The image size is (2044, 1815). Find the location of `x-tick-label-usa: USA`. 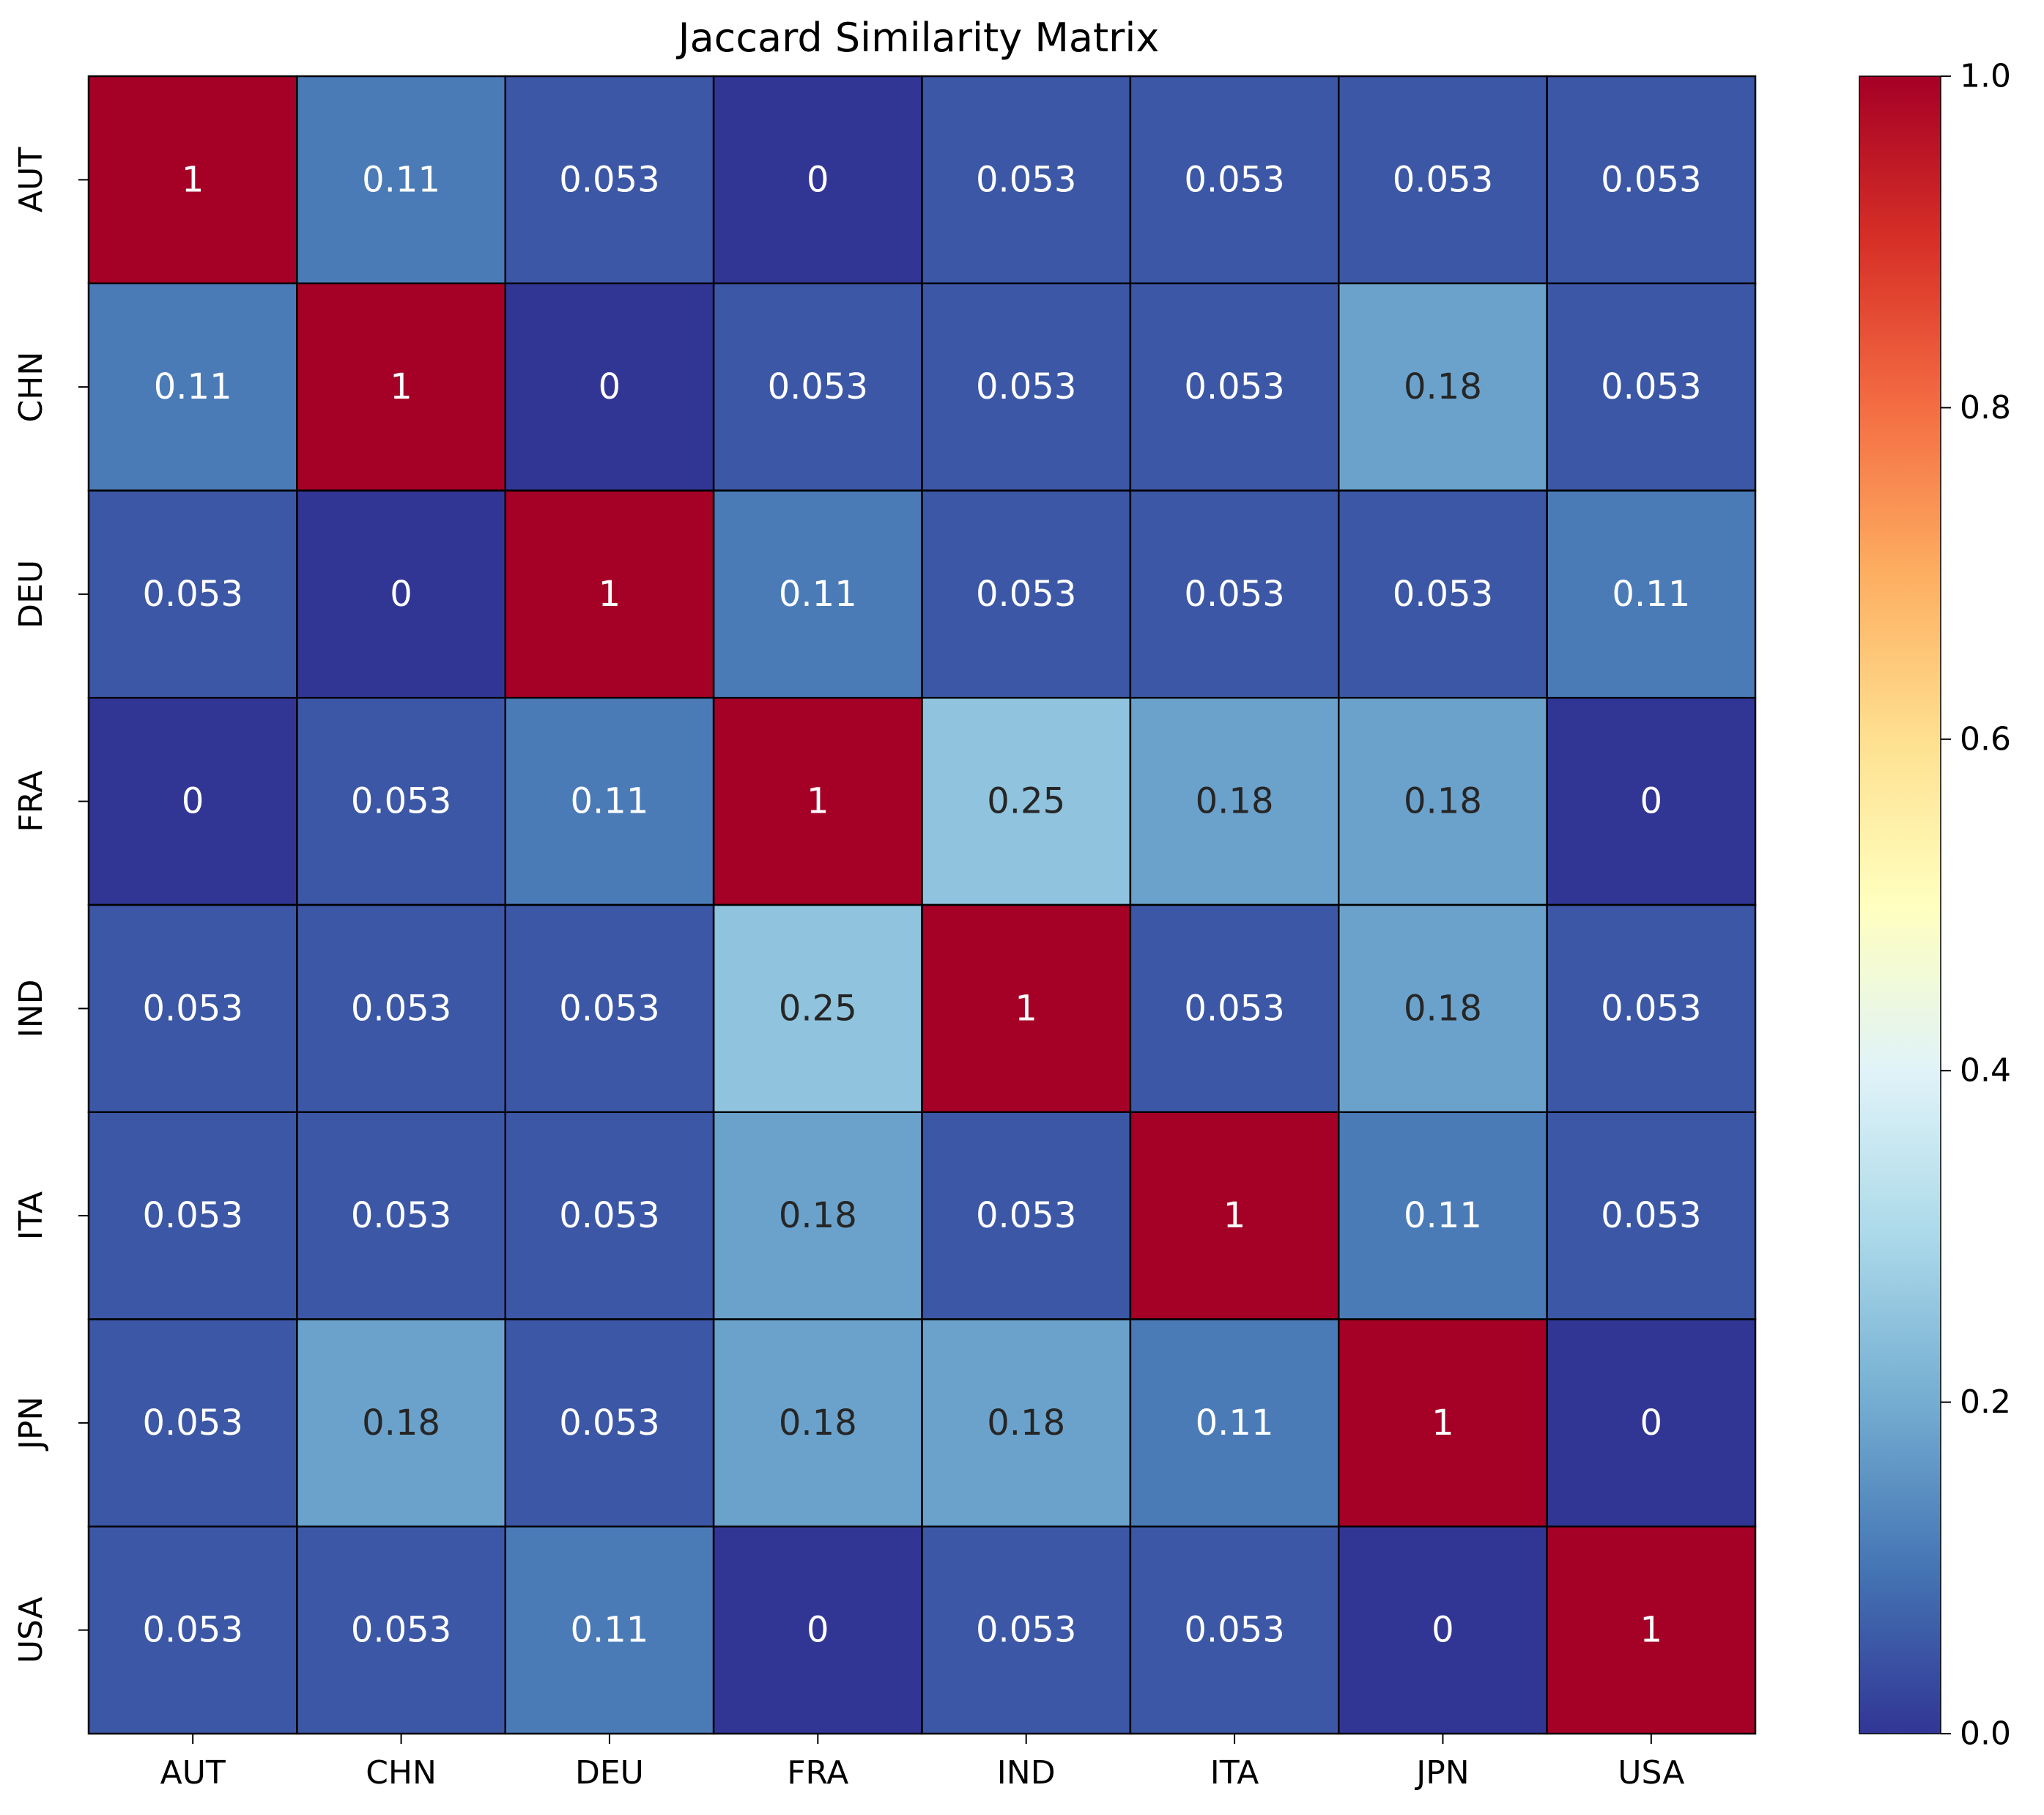

x-tick-label-usa: USA is located at coordinates (1651, 1773).